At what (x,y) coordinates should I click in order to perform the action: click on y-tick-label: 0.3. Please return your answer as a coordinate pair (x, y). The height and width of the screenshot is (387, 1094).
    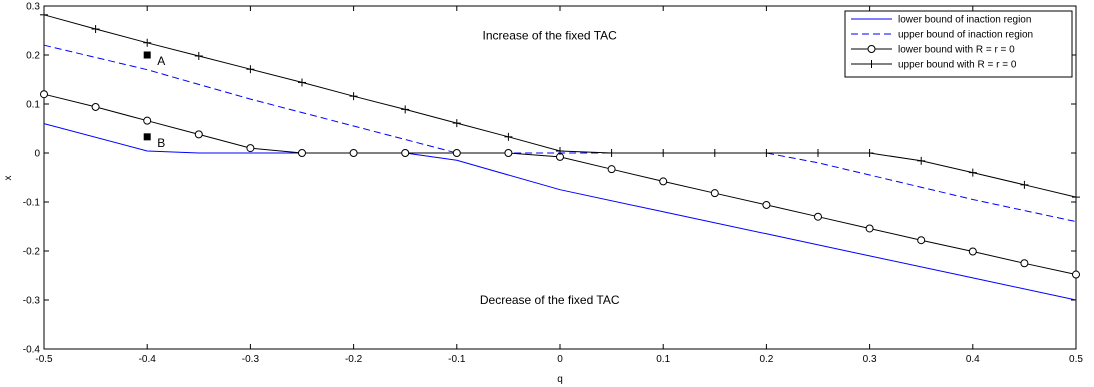
    Looking at the image, I should click on (33, 7).